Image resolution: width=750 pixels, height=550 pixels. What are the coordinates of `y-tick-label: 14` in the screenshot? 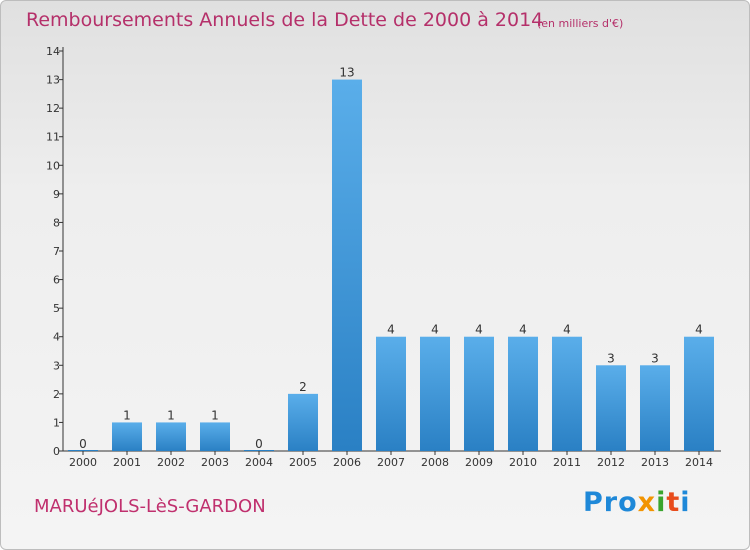 It's located at (53, 51).